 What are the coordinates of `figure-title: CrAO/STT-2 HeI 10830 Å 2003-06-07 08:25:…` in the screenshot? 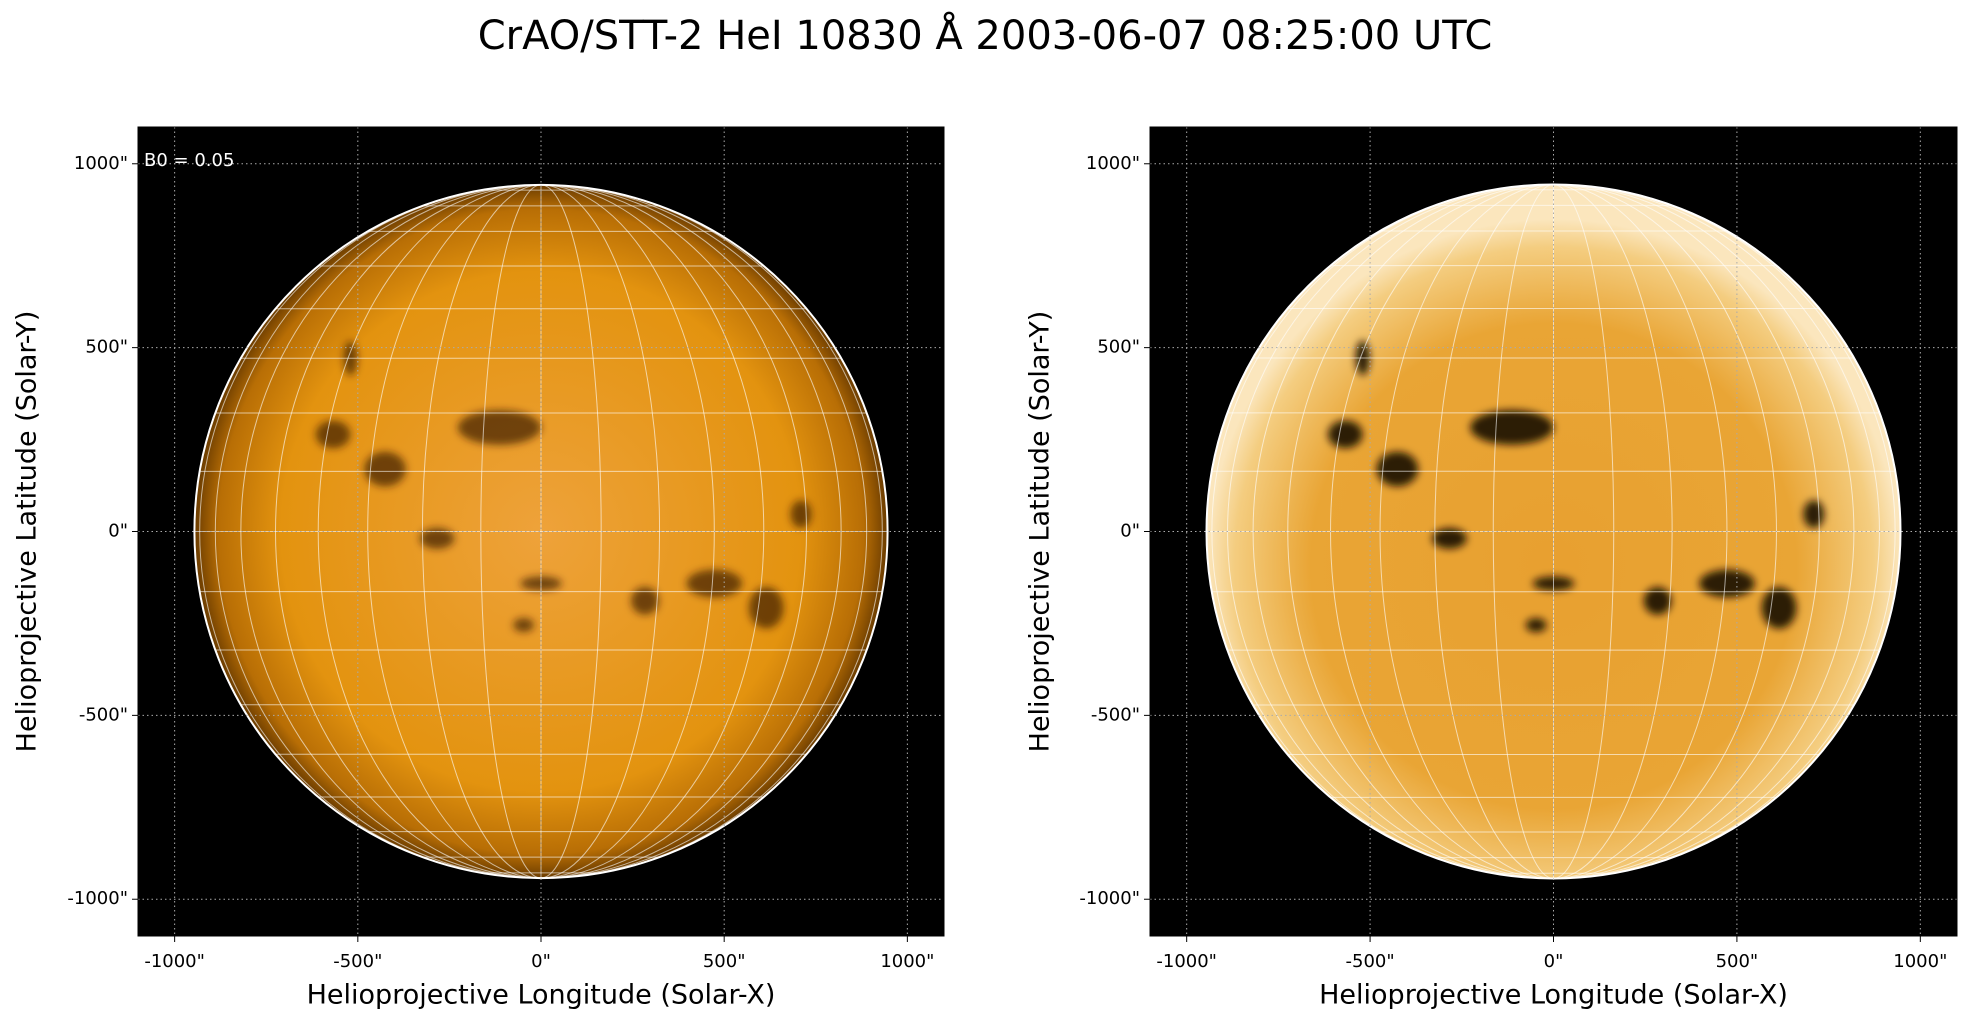 It's located at (985, 35).